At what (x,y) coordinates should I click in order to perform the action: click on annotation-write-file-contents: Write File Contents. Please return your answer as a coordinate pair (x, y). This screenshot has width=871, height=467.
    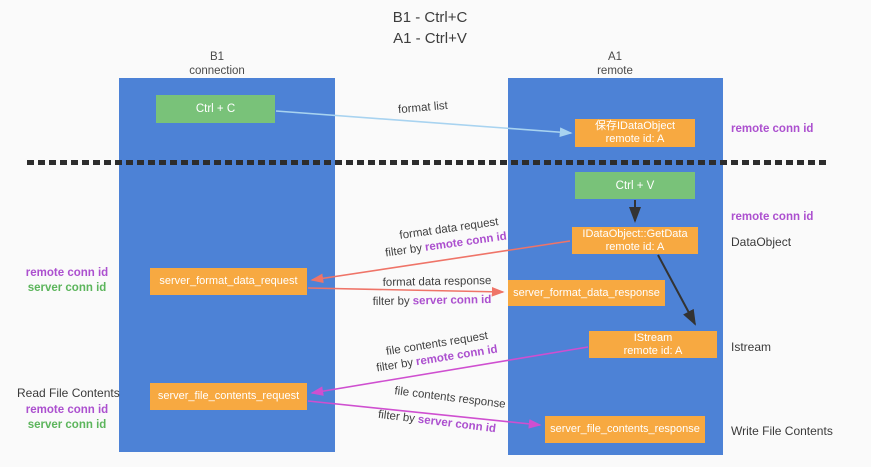
    Looking at the image, I should click on (782, 431).